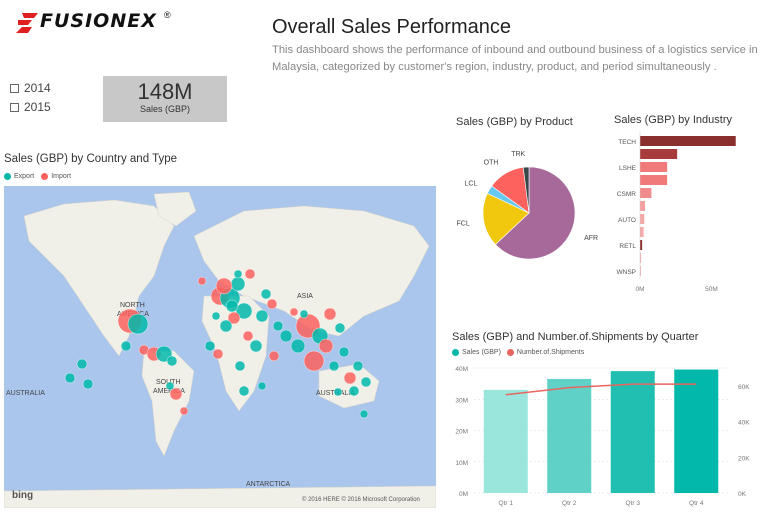 Image resolution: width=768 pixels, height=512 pixels. Describe the element at coordinates (506, 503) in the screenshot. I see `quarter-x-tick: Qtr 1` at that location.